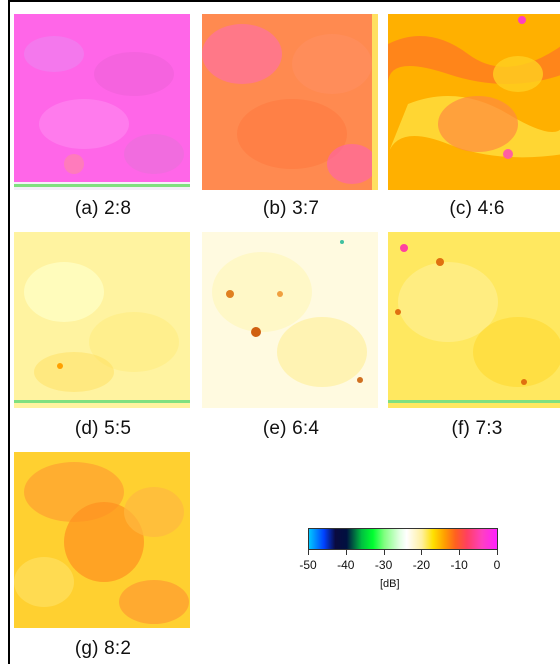 The height and width of the screenshot is (664, 560). Describe the element at coordinates (474, 102) in the screenshot. I see `panel-c-image` at that location.